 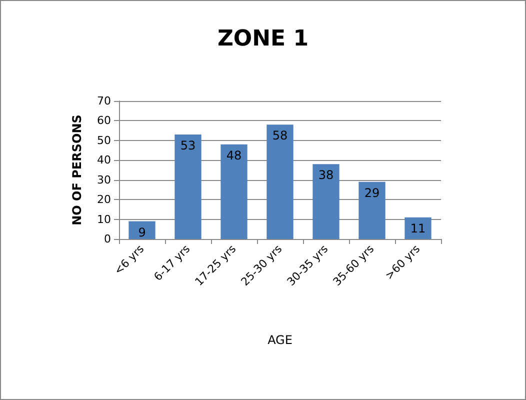 What do you see at coordinates (372, 193) in the screenshot?
I see `data-label: 29` at bounding box center [372, 193].